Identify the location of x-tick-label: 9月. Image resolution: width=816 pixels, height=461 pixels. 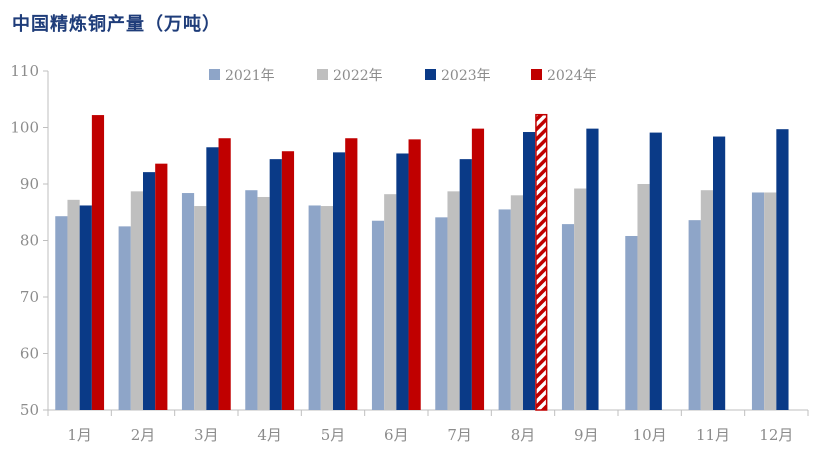
(586, 435).